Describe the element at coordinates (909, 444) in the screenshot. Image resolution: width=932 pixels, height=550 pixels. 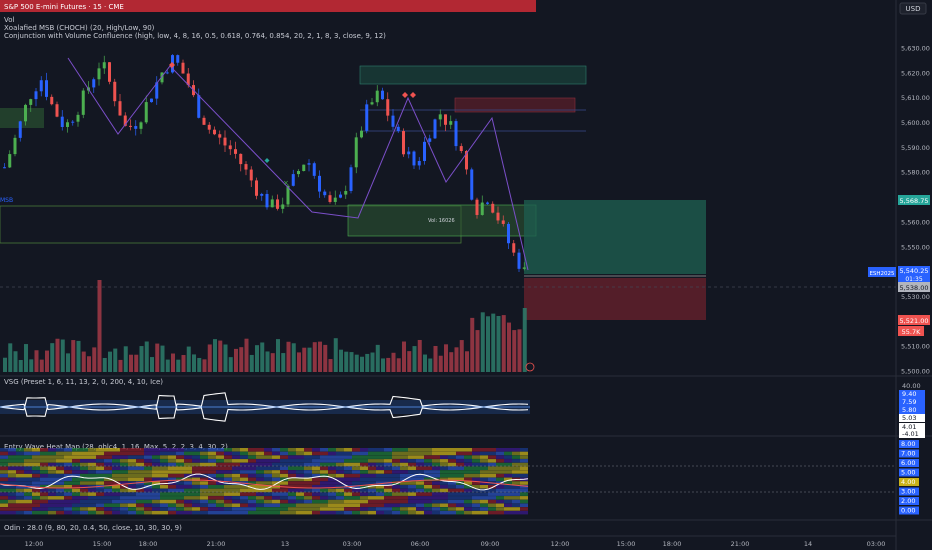
I see `heat-axis-badge` at that location.